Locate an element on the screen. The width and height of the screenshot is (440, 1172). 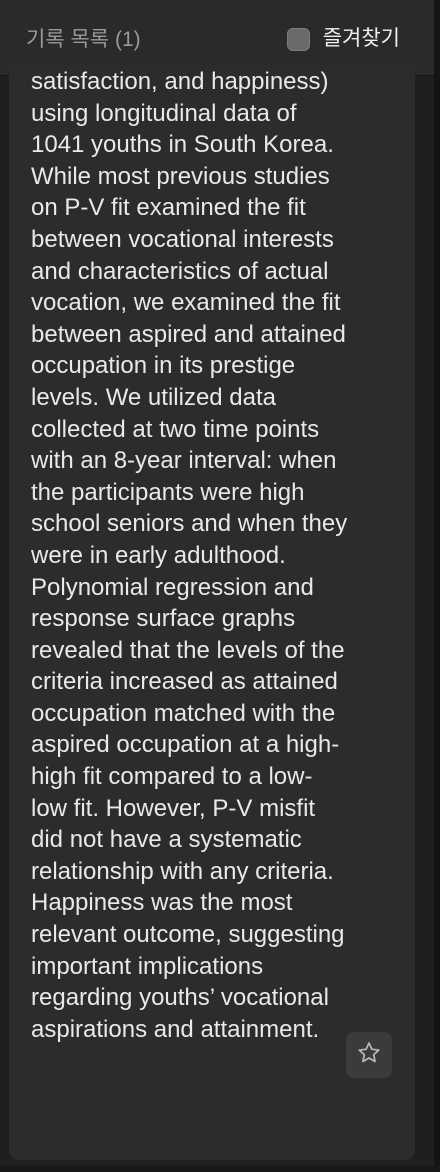
favorites-filter-toggle: 즐겨찾기 is located at coordinates (343, 39).